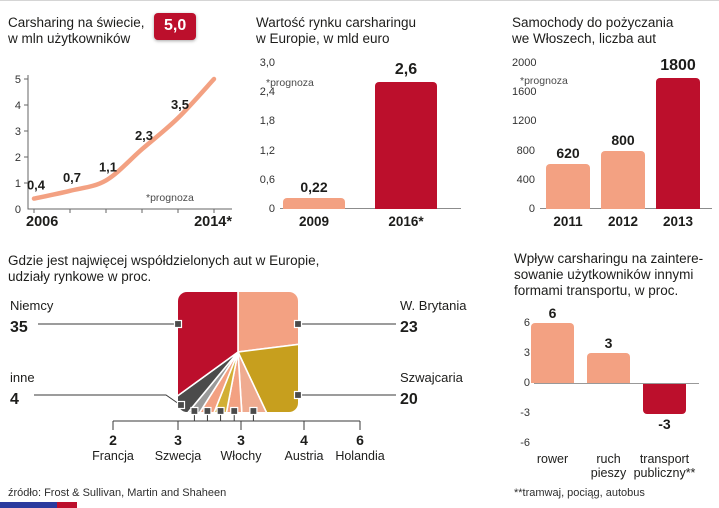  Describe the element at coordinates (359, 456) in the screenshot. I see `pie-label: Holandia` at that location.